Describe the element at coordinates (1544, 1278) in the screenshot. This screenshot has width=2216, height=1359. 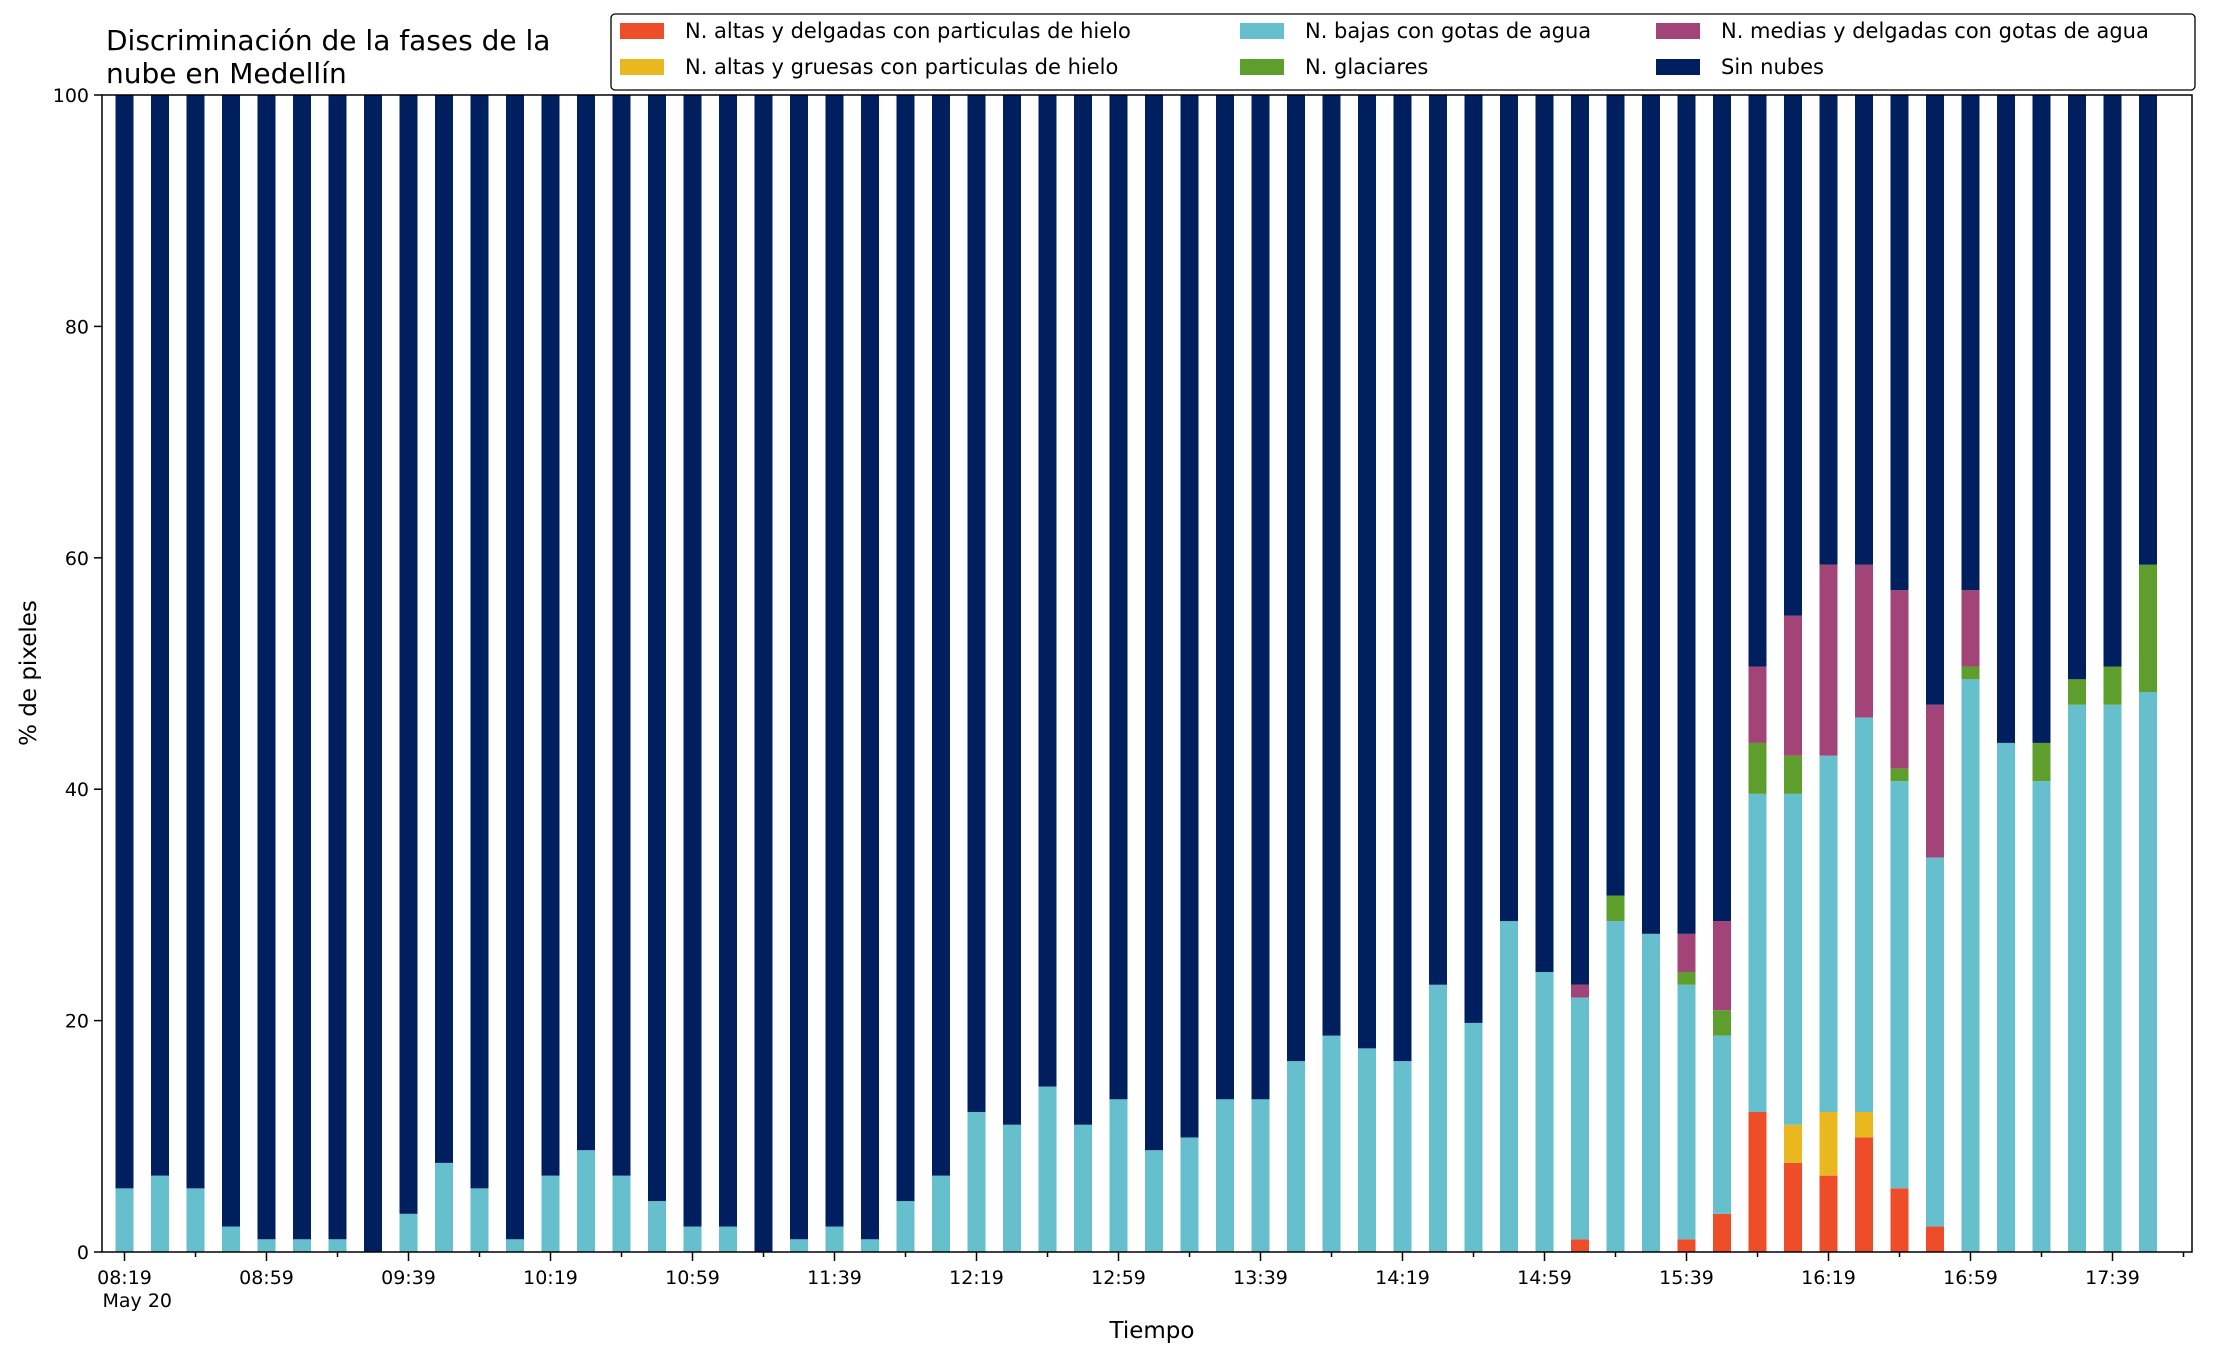
I see `x-tick-label: 14:59` at that location.